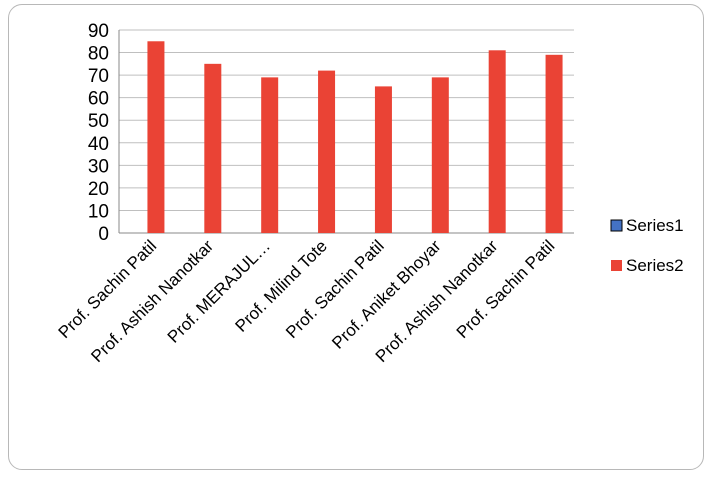  Describe the element at coordinates (647, 245) in the screenshot. I see `legend: Series1 Series2` at that location.